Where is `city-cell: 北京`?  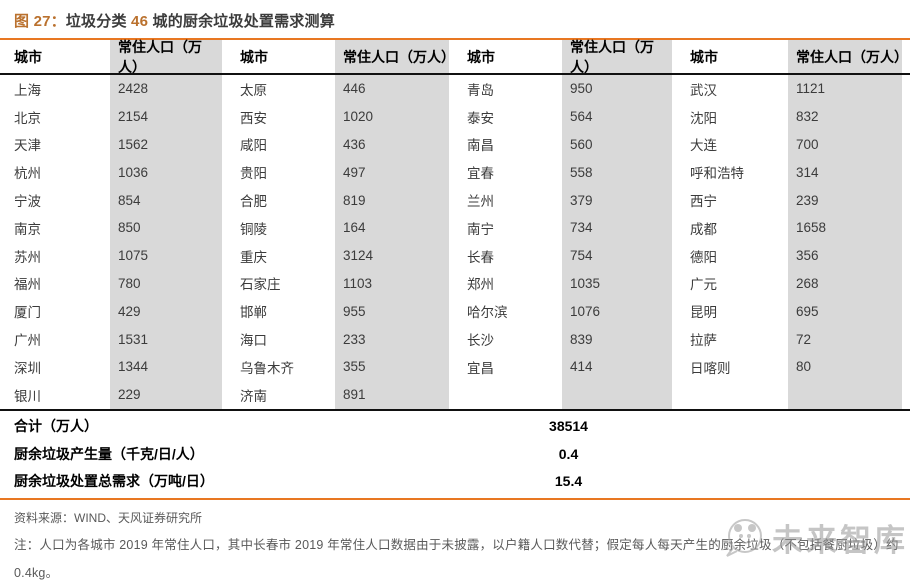 city-cell: 北京 is located at coordinates (27, 118).